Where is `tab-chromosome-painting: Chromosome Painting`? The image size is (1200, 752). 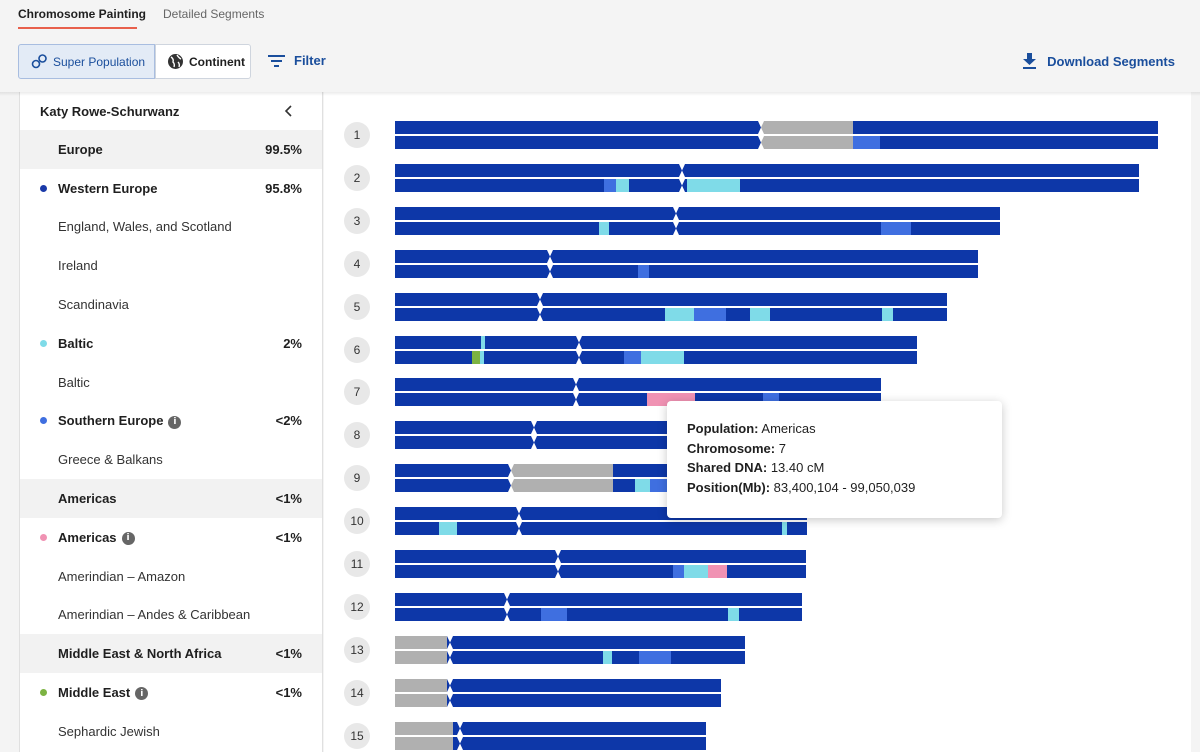
tab-chromosome-painting: Chromosome Painting is located at coordinates (82, 14).